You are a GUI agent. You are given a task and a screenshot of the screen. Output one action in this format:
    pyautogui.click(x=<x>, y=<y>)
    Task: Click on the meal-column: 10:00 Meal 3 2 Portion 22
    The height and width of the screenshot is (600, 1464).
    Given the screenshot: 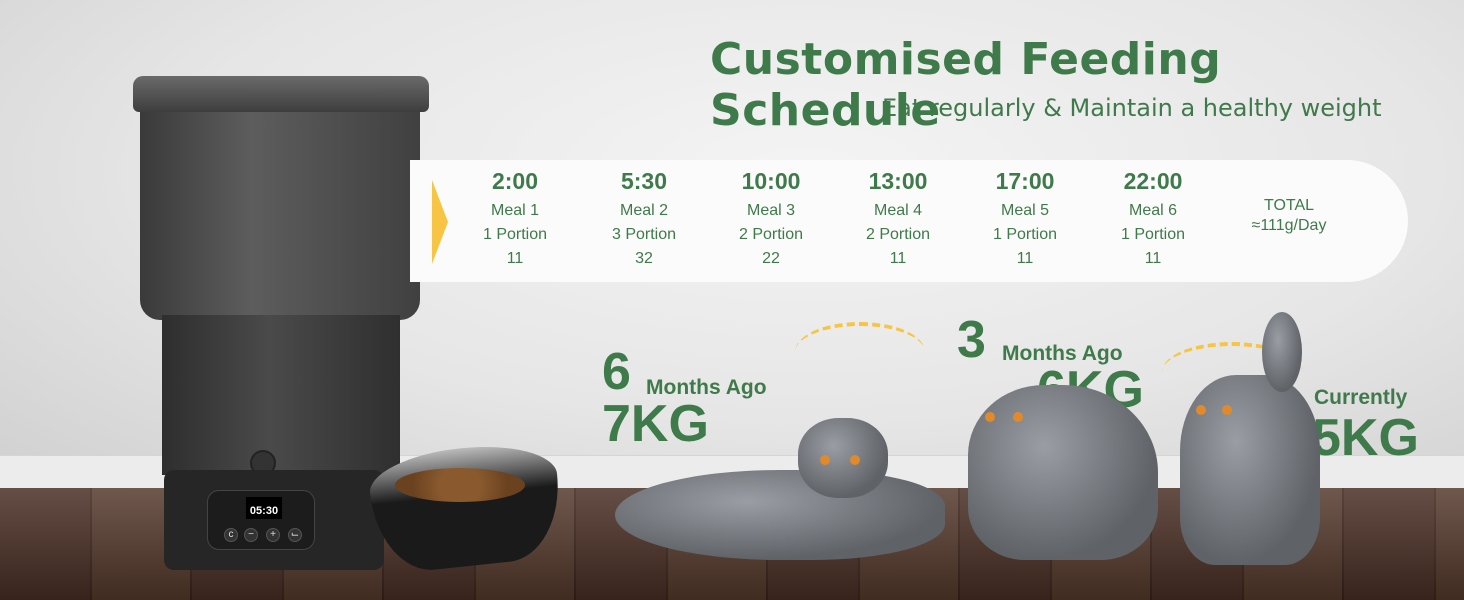 What is the action you would take?
    pyautogui.click(x=771, y=221)
    